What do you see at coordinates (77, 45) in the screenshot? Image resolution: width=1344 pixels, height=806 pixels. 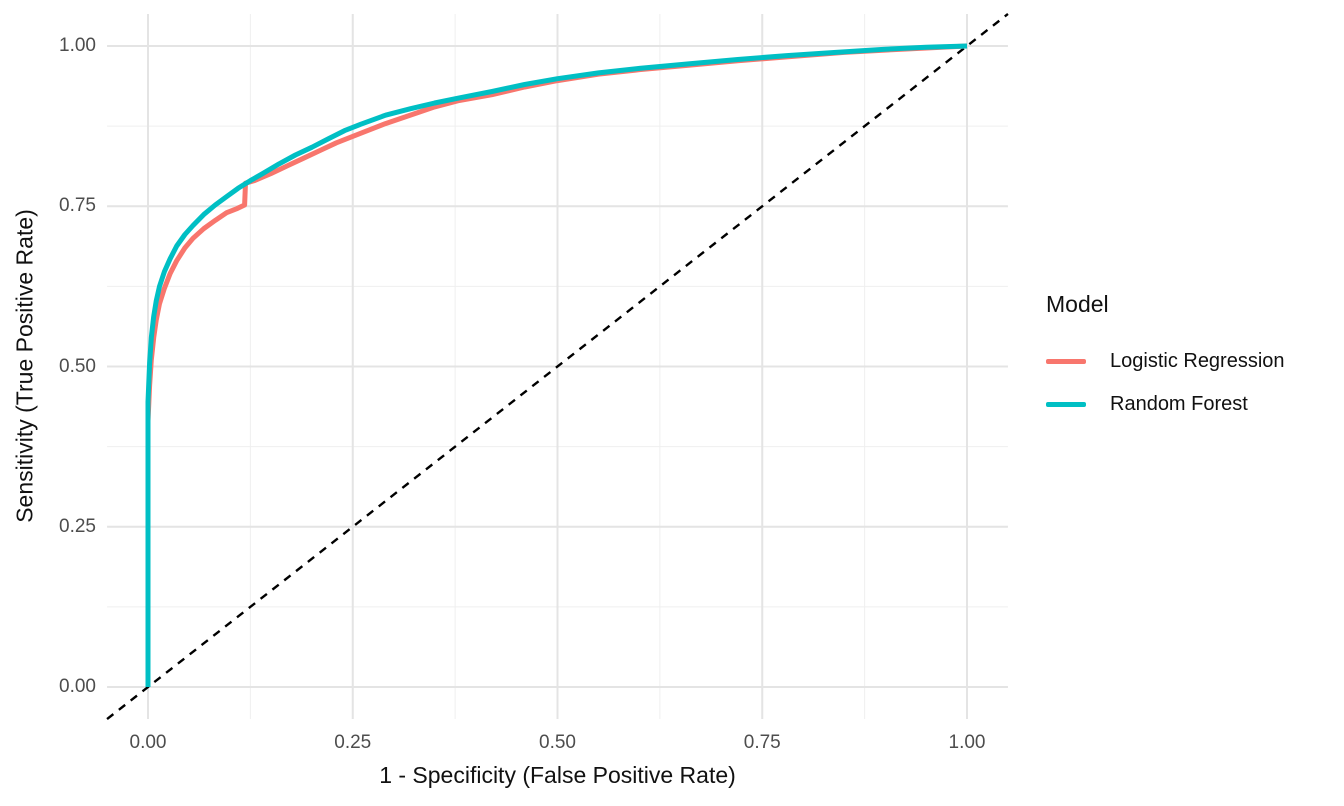 I see `y-tick-label: 1.00` at bounding box center [77, 45].